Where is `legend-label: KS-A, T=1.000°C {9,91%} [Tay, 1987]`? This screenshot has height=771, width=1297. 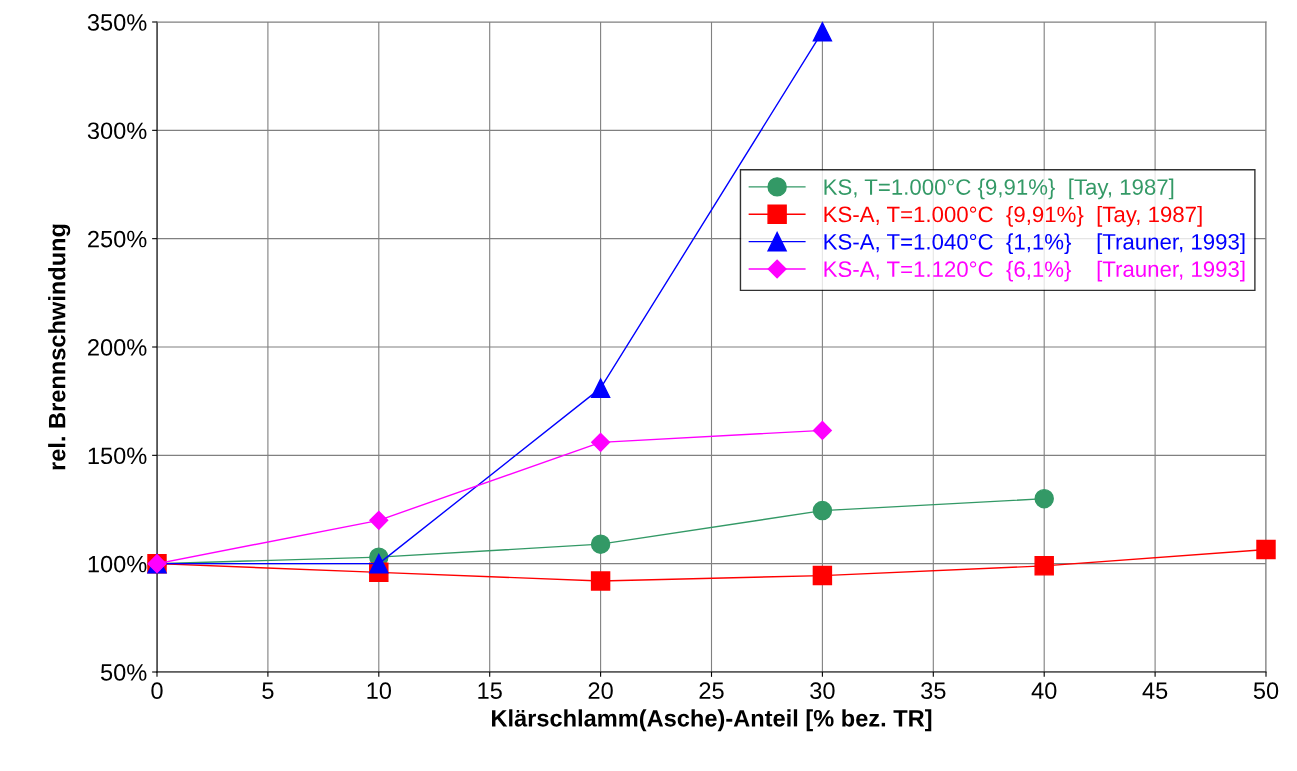
legend-label: KS-A, T=1.000°C {9,91%} [Tay, 1987] is located at coordinates (1013, 216).